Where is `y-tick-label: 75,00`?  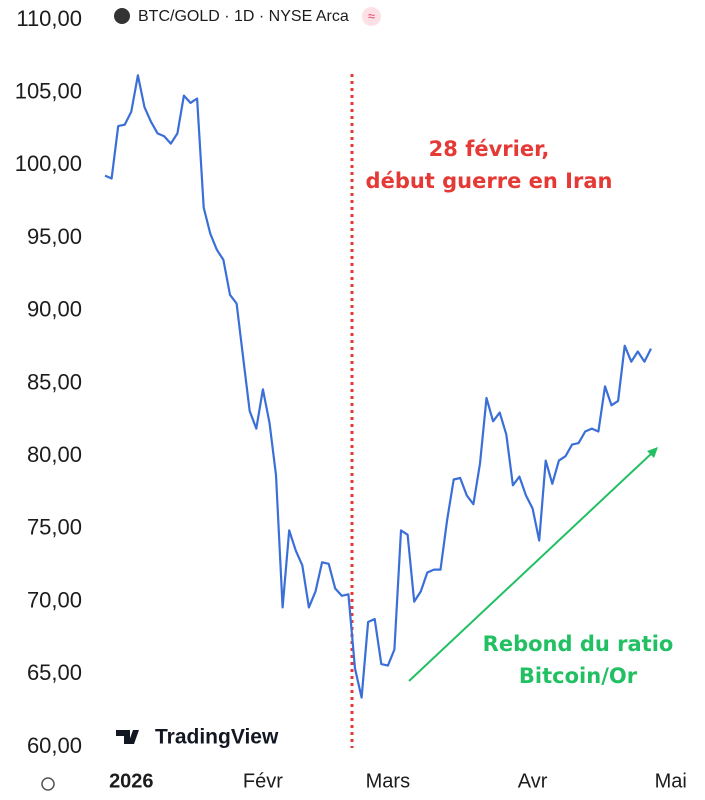
y-tick-label: 75,00 is located at coordinates (54, 527).